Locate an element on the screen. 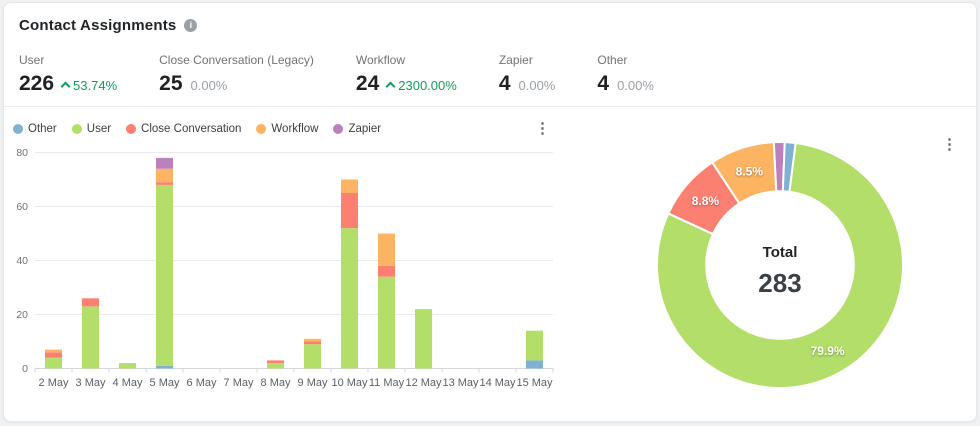  stat-user: User 226 53.74% is located at coordinates (68, 79).